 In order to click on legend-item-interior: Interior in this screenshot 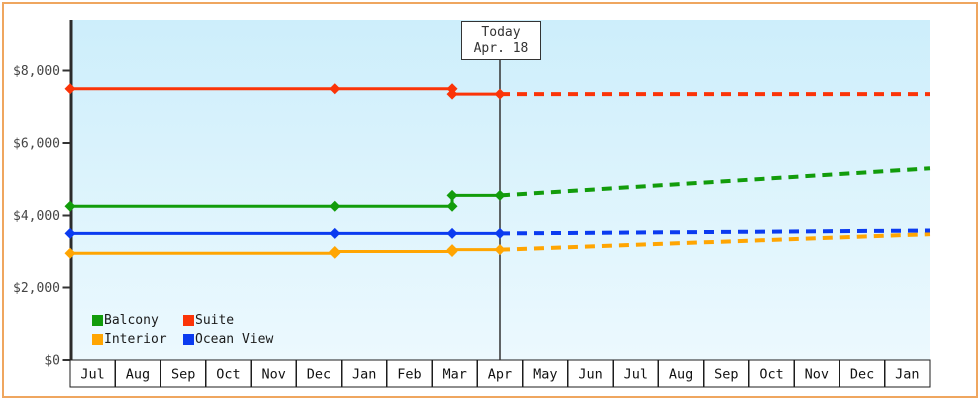, I will do `click(137, 339)`.